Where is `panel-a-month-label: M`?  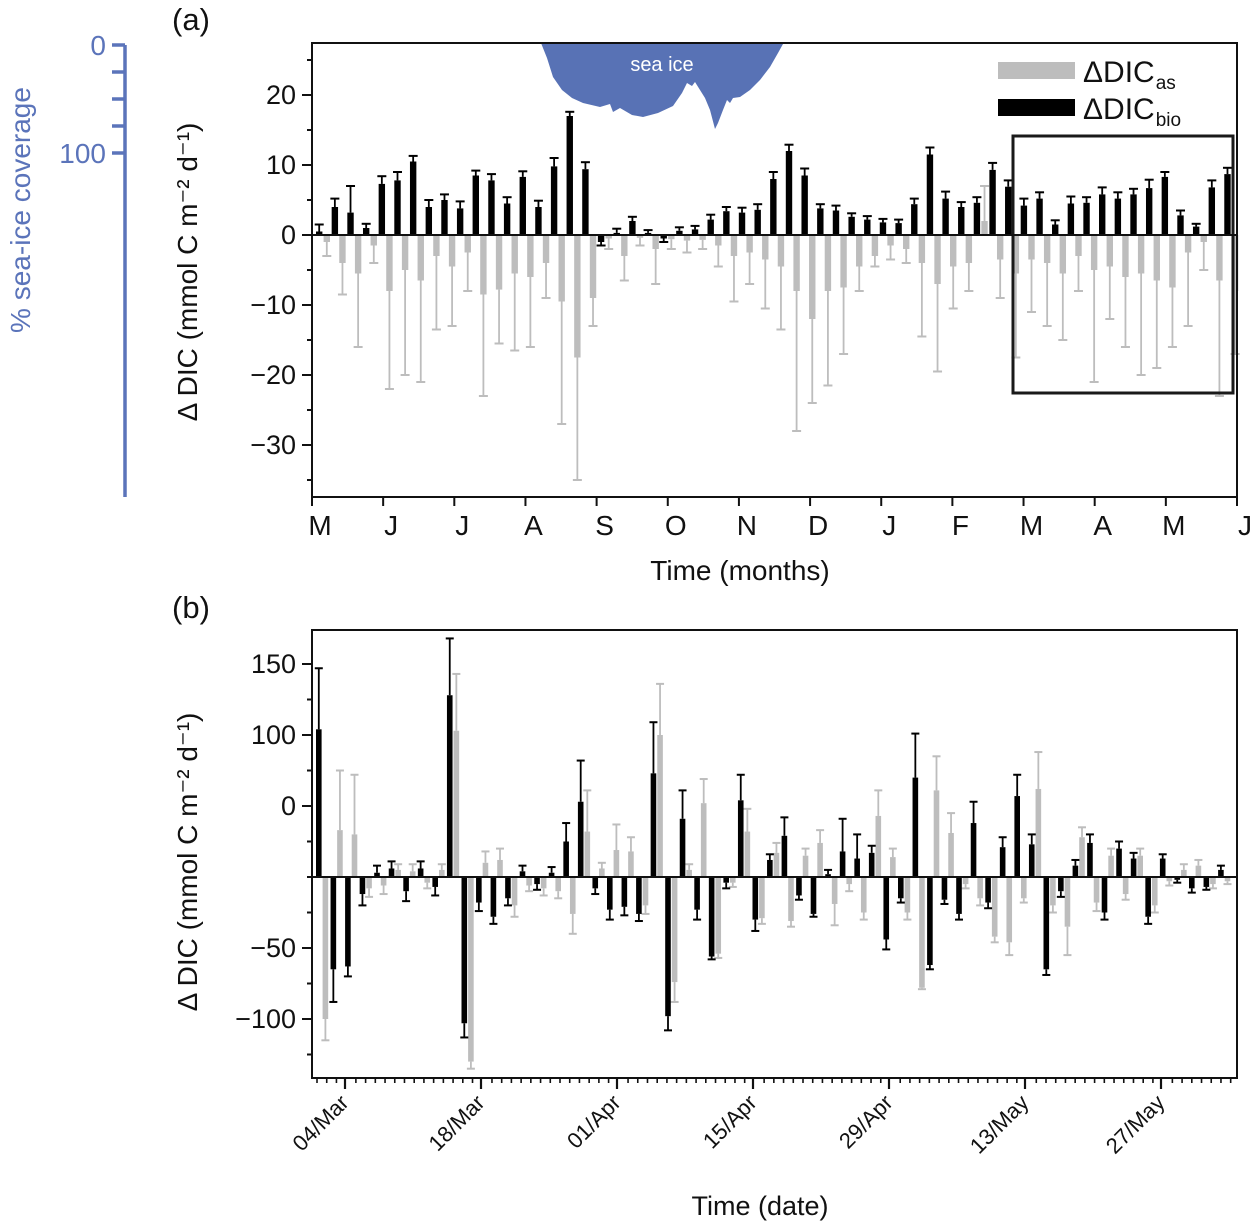 panel-a-month-label: M is located at coordinates (1031, 525).